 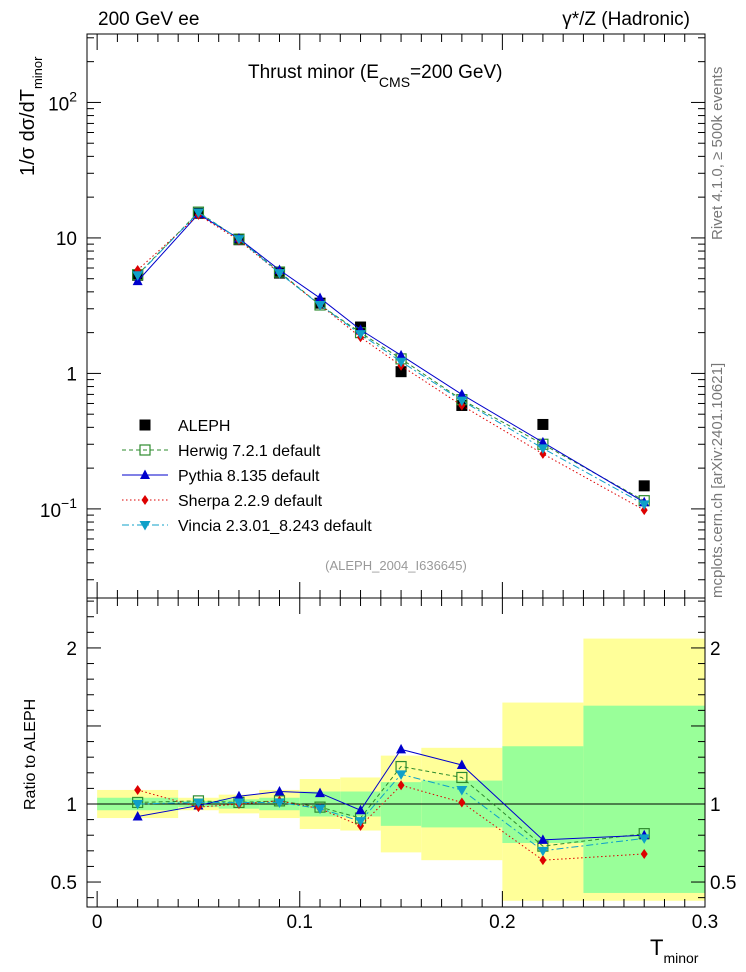 I want to click on mcplots-label: mcplots.cern.ch [arXiv:2401.10621], so click(x=717, y=480).